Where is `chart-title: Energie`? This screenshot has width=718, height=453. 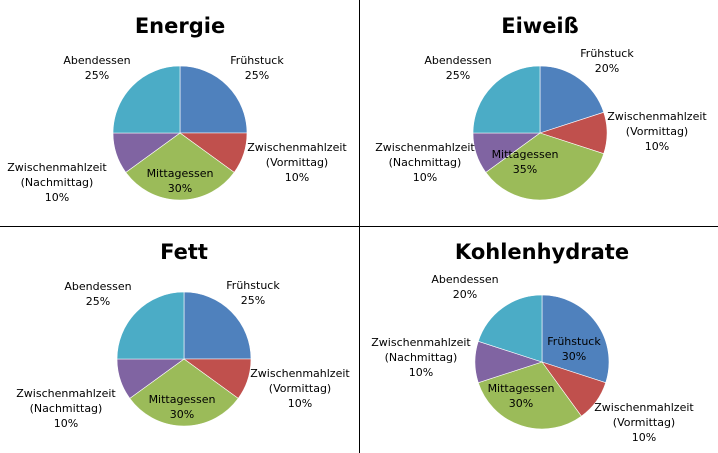 chart-title: Energie is located at coordinates (180, 26).